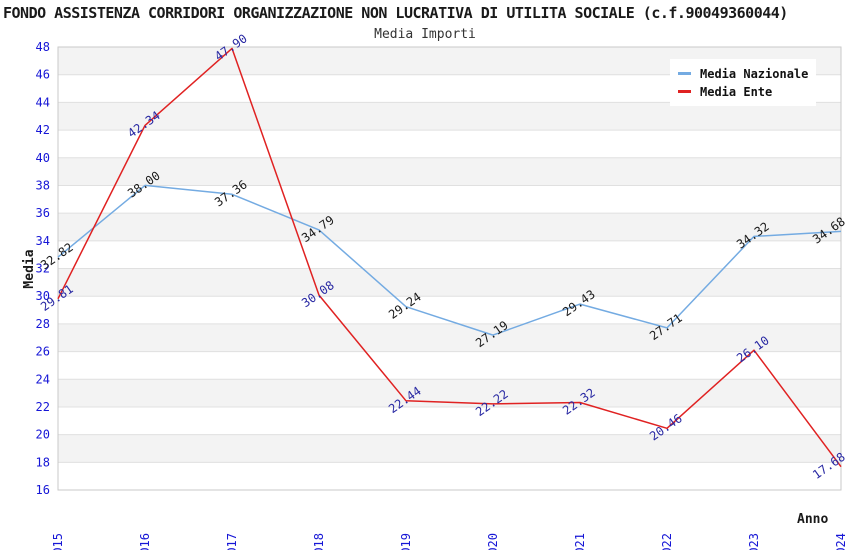 Image resolution: width=850 pixels, height=550 pixels. I want to click on legend-label: Media Nazionale, so click(754, 73).